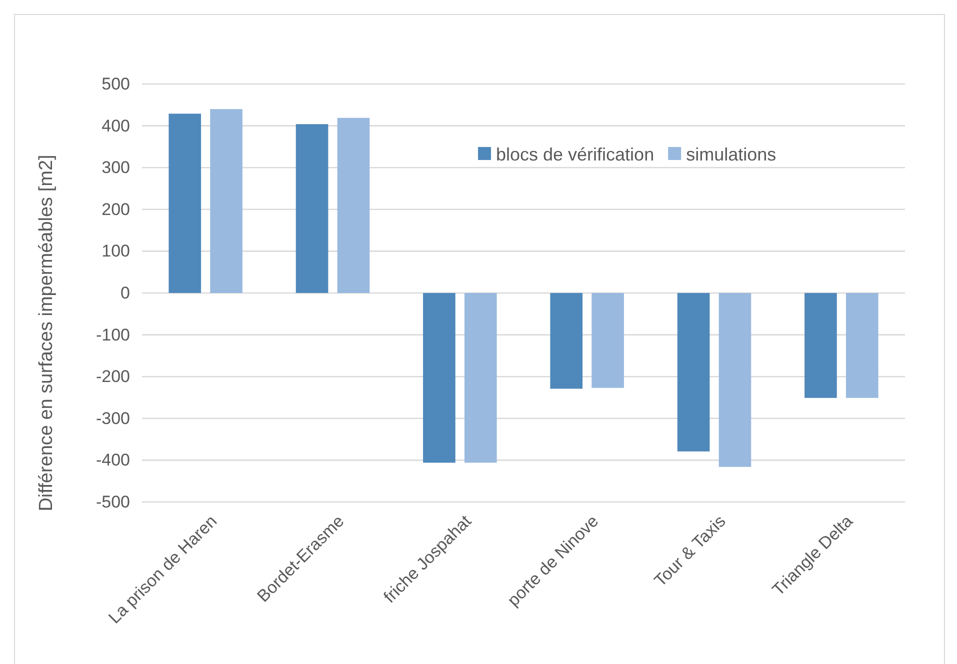 This screenshot has width=957, height=664. What do you see at coordinates (731, 154) in the screenshot?
I see `legend-label: simulations` at bounding box center [731, 154].